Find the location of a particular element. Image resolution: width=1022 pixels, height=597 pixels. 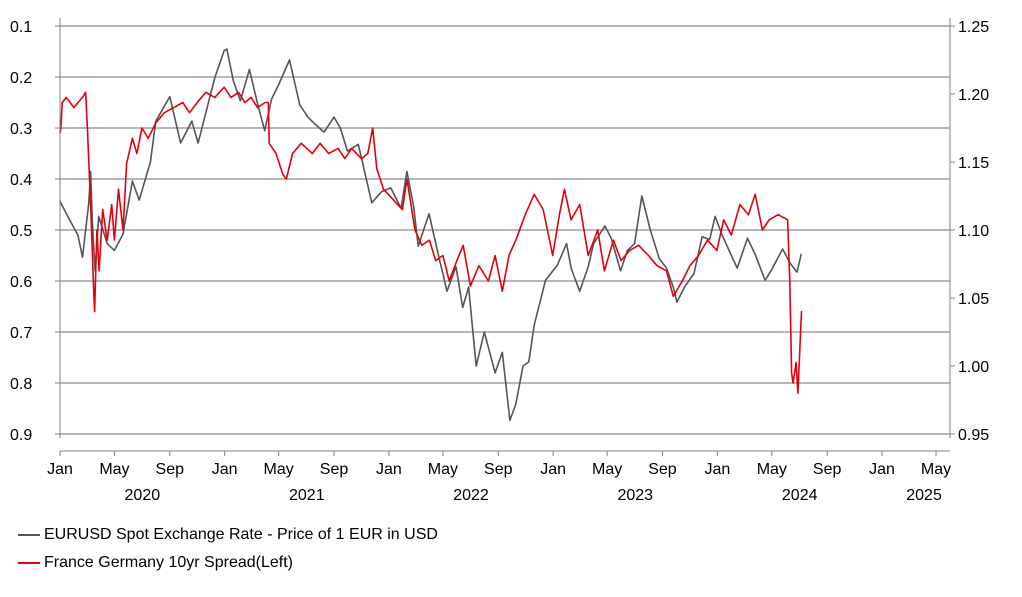

x-year-label: 2025 is located at coordinates (924, 495).